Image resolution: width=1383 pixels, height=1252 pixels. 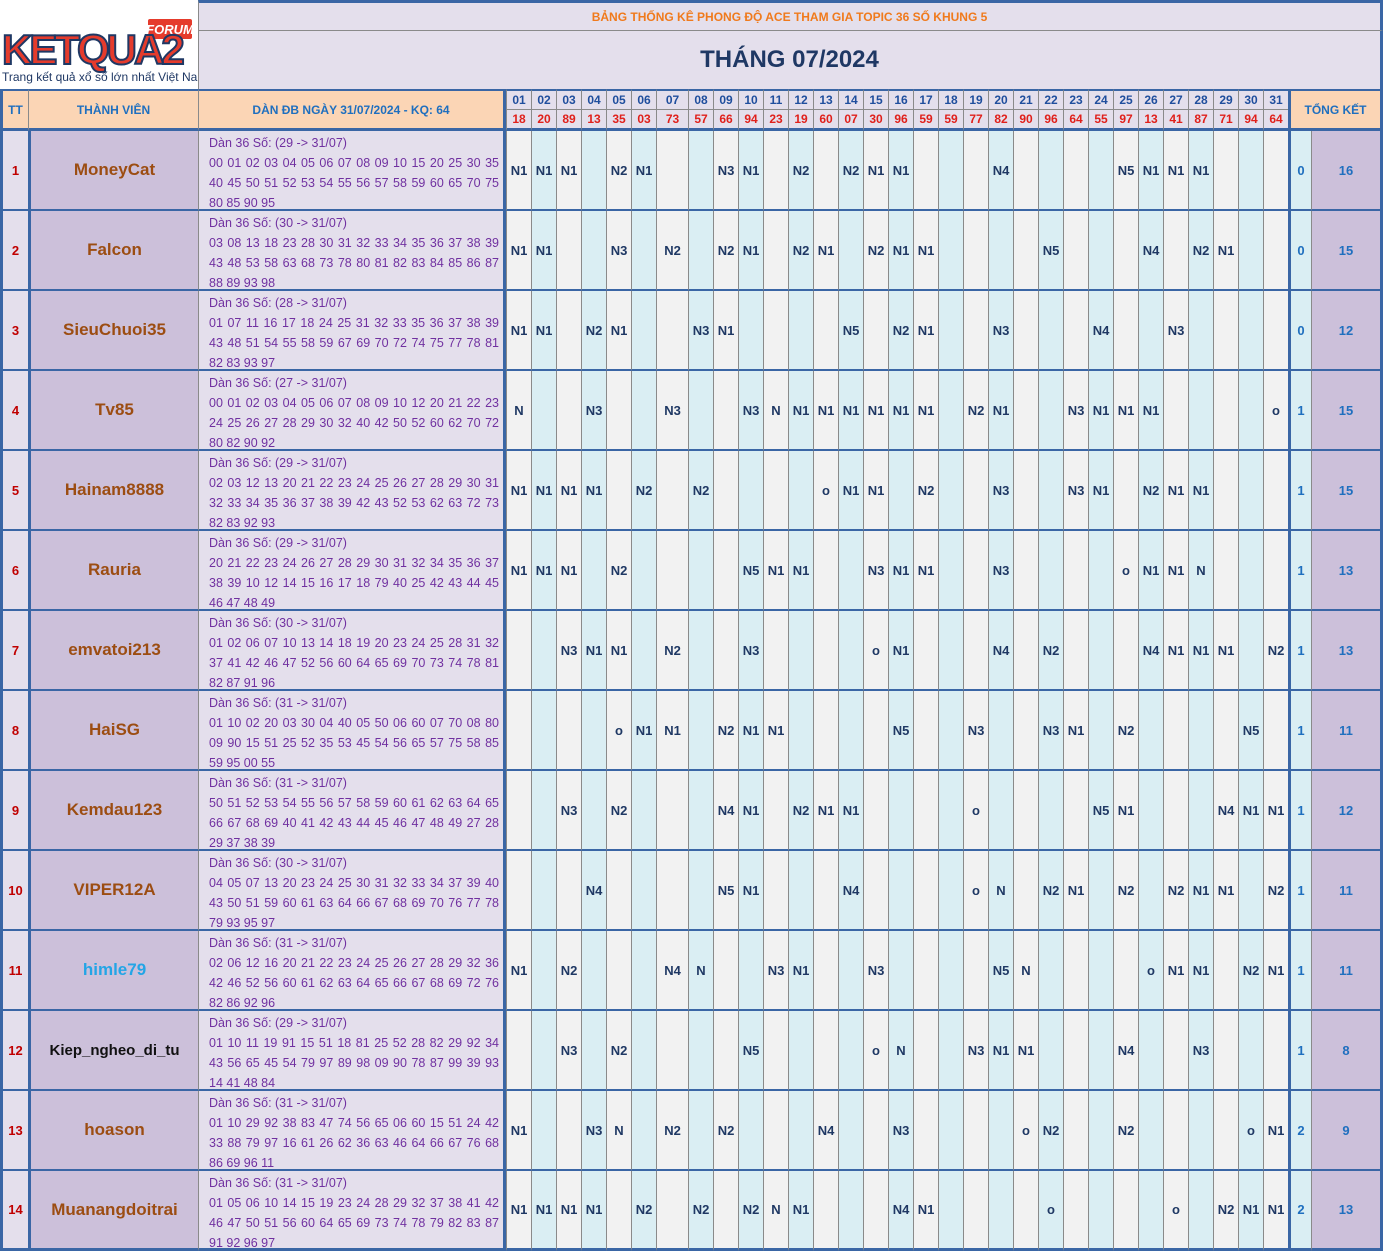 What do you see at coordinates (1250, 99) in the screenshot?
I see `day-header: 30` at bounding box center [1250, 99].